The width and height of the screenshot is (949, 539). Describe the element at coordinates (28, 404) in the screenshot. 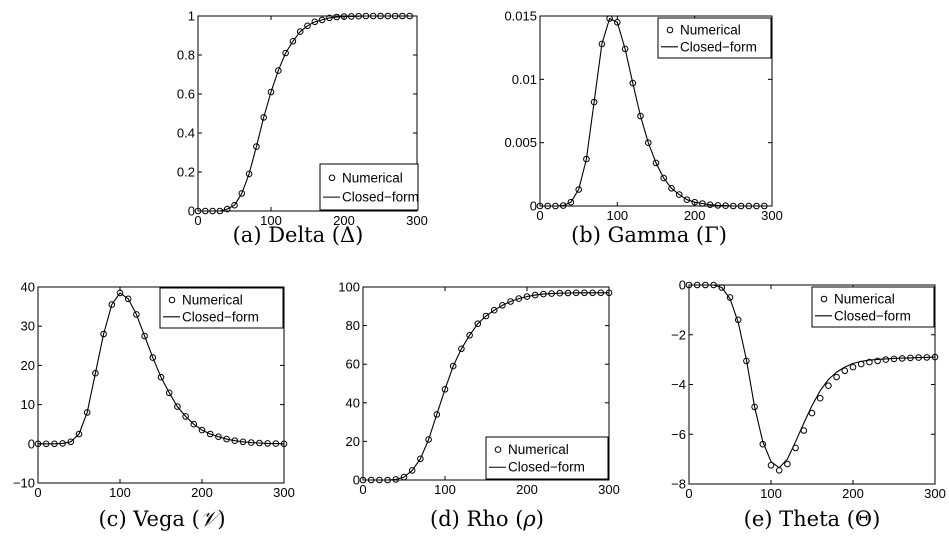

I see `y-tick-label: 10` at that location.